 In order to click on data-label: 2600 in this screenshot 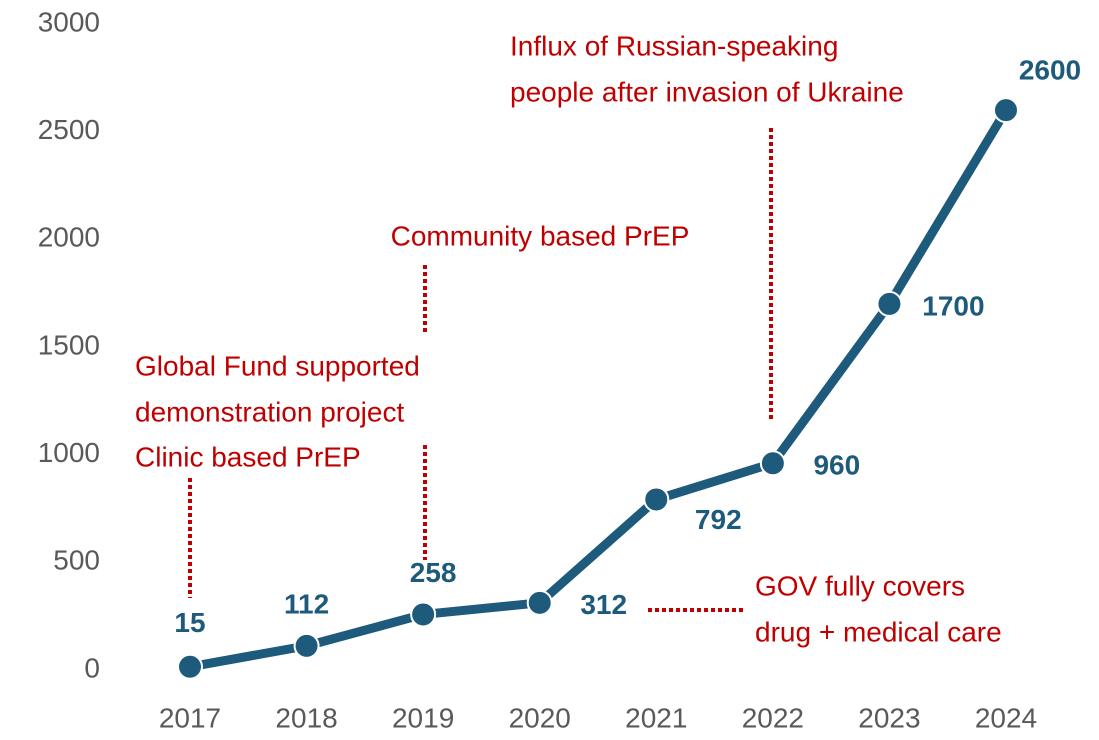, I will do `click(1050, 70)`.